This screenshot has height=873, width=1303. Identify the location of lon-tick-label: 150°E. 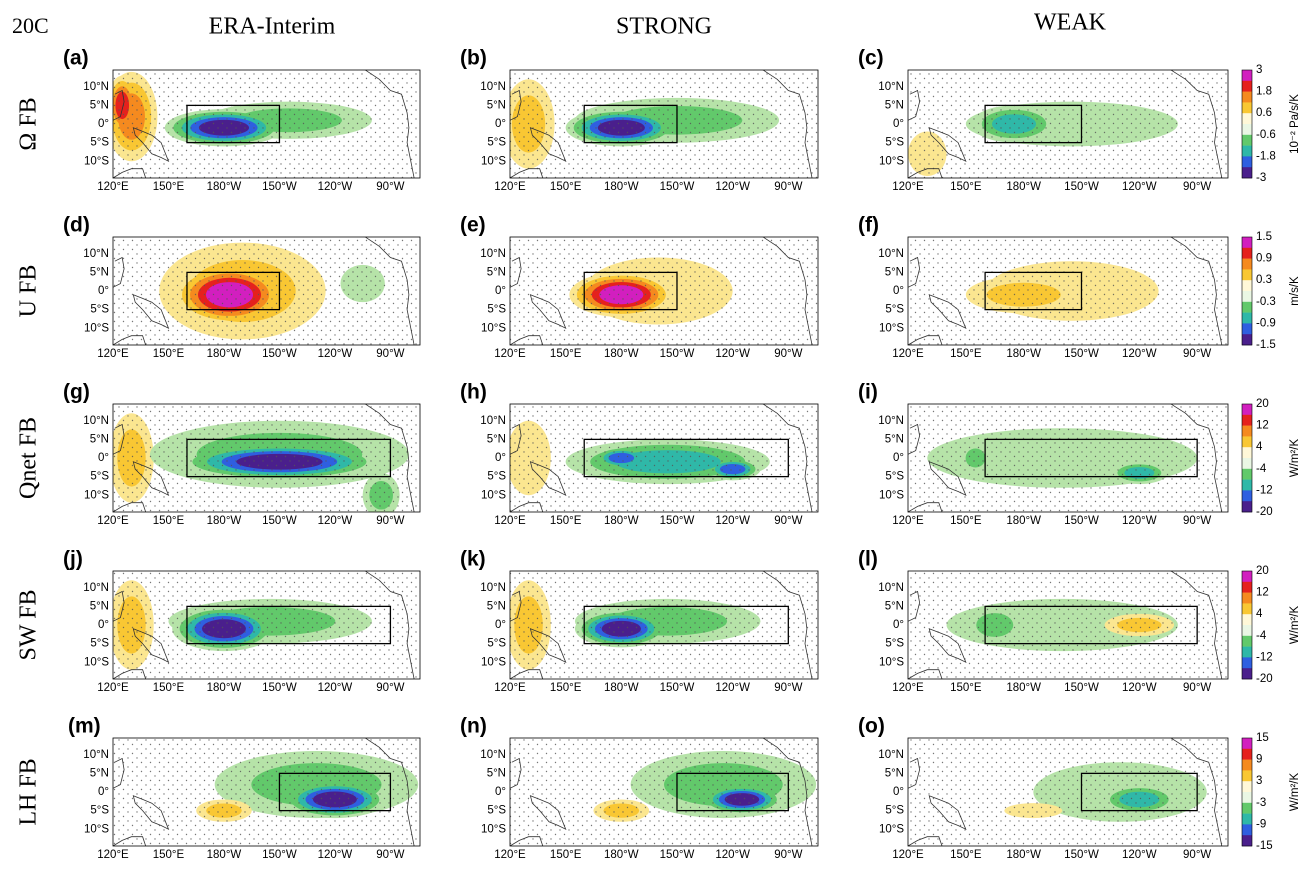
(966, 354).